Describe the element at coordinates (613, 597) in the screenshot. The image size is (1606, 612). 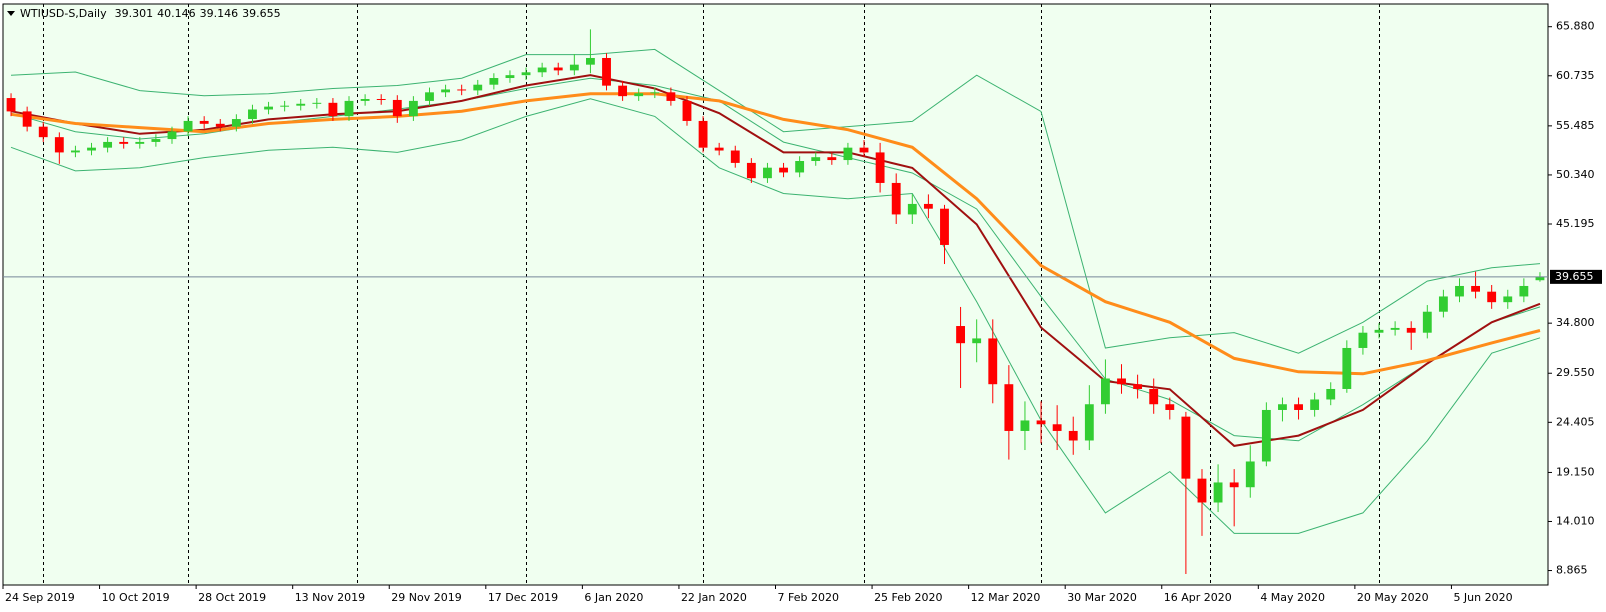
I see `x-tick-label: 6 Jan 2020` at that location.